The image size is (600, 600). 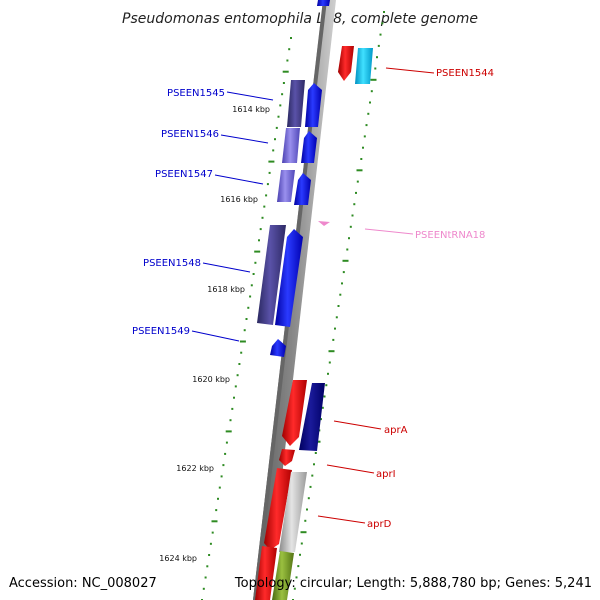 I want to click on kbp-label: 1620 kbp, so click(x=211, y=379).